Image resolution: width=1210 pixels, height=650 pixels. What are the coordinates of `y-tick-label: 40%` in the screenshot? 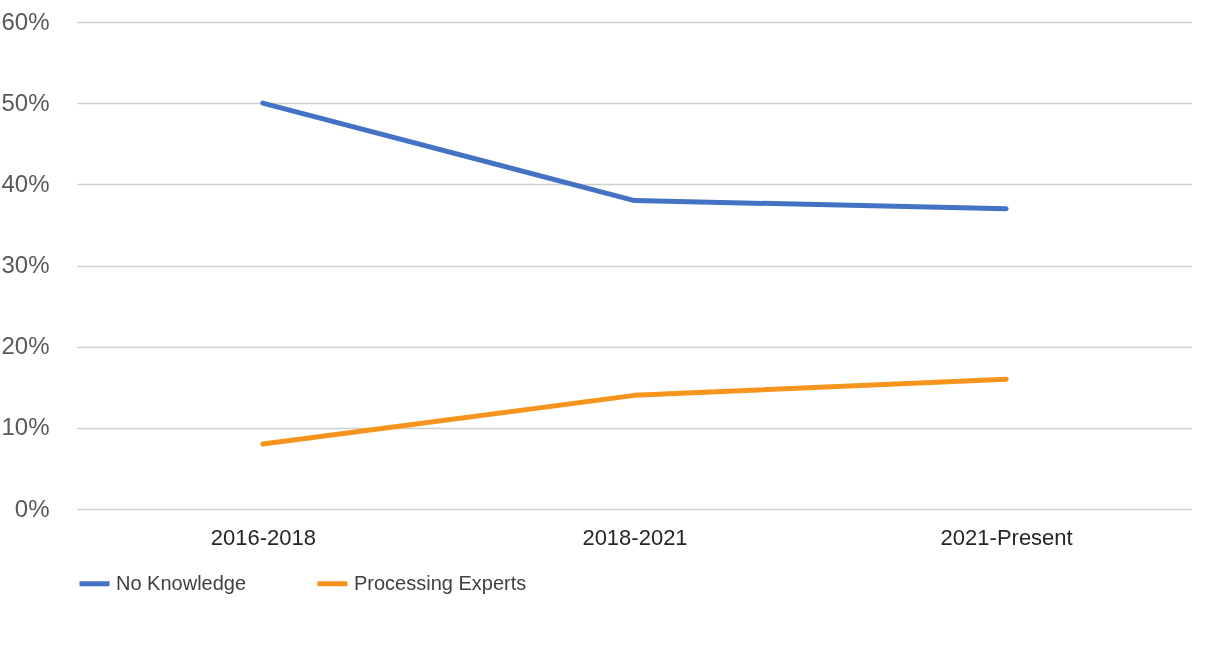 It's located at (25, 183).